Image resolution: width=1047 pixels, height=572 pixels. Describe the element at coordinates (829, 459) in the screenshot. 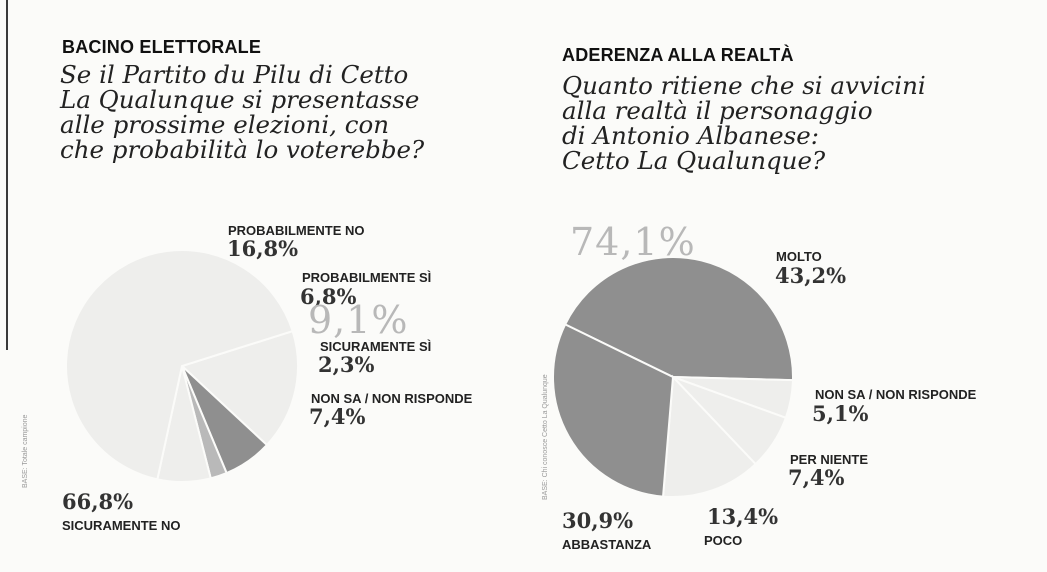

I see `chart2-label-per-niente: PER NIENTE` at that location.